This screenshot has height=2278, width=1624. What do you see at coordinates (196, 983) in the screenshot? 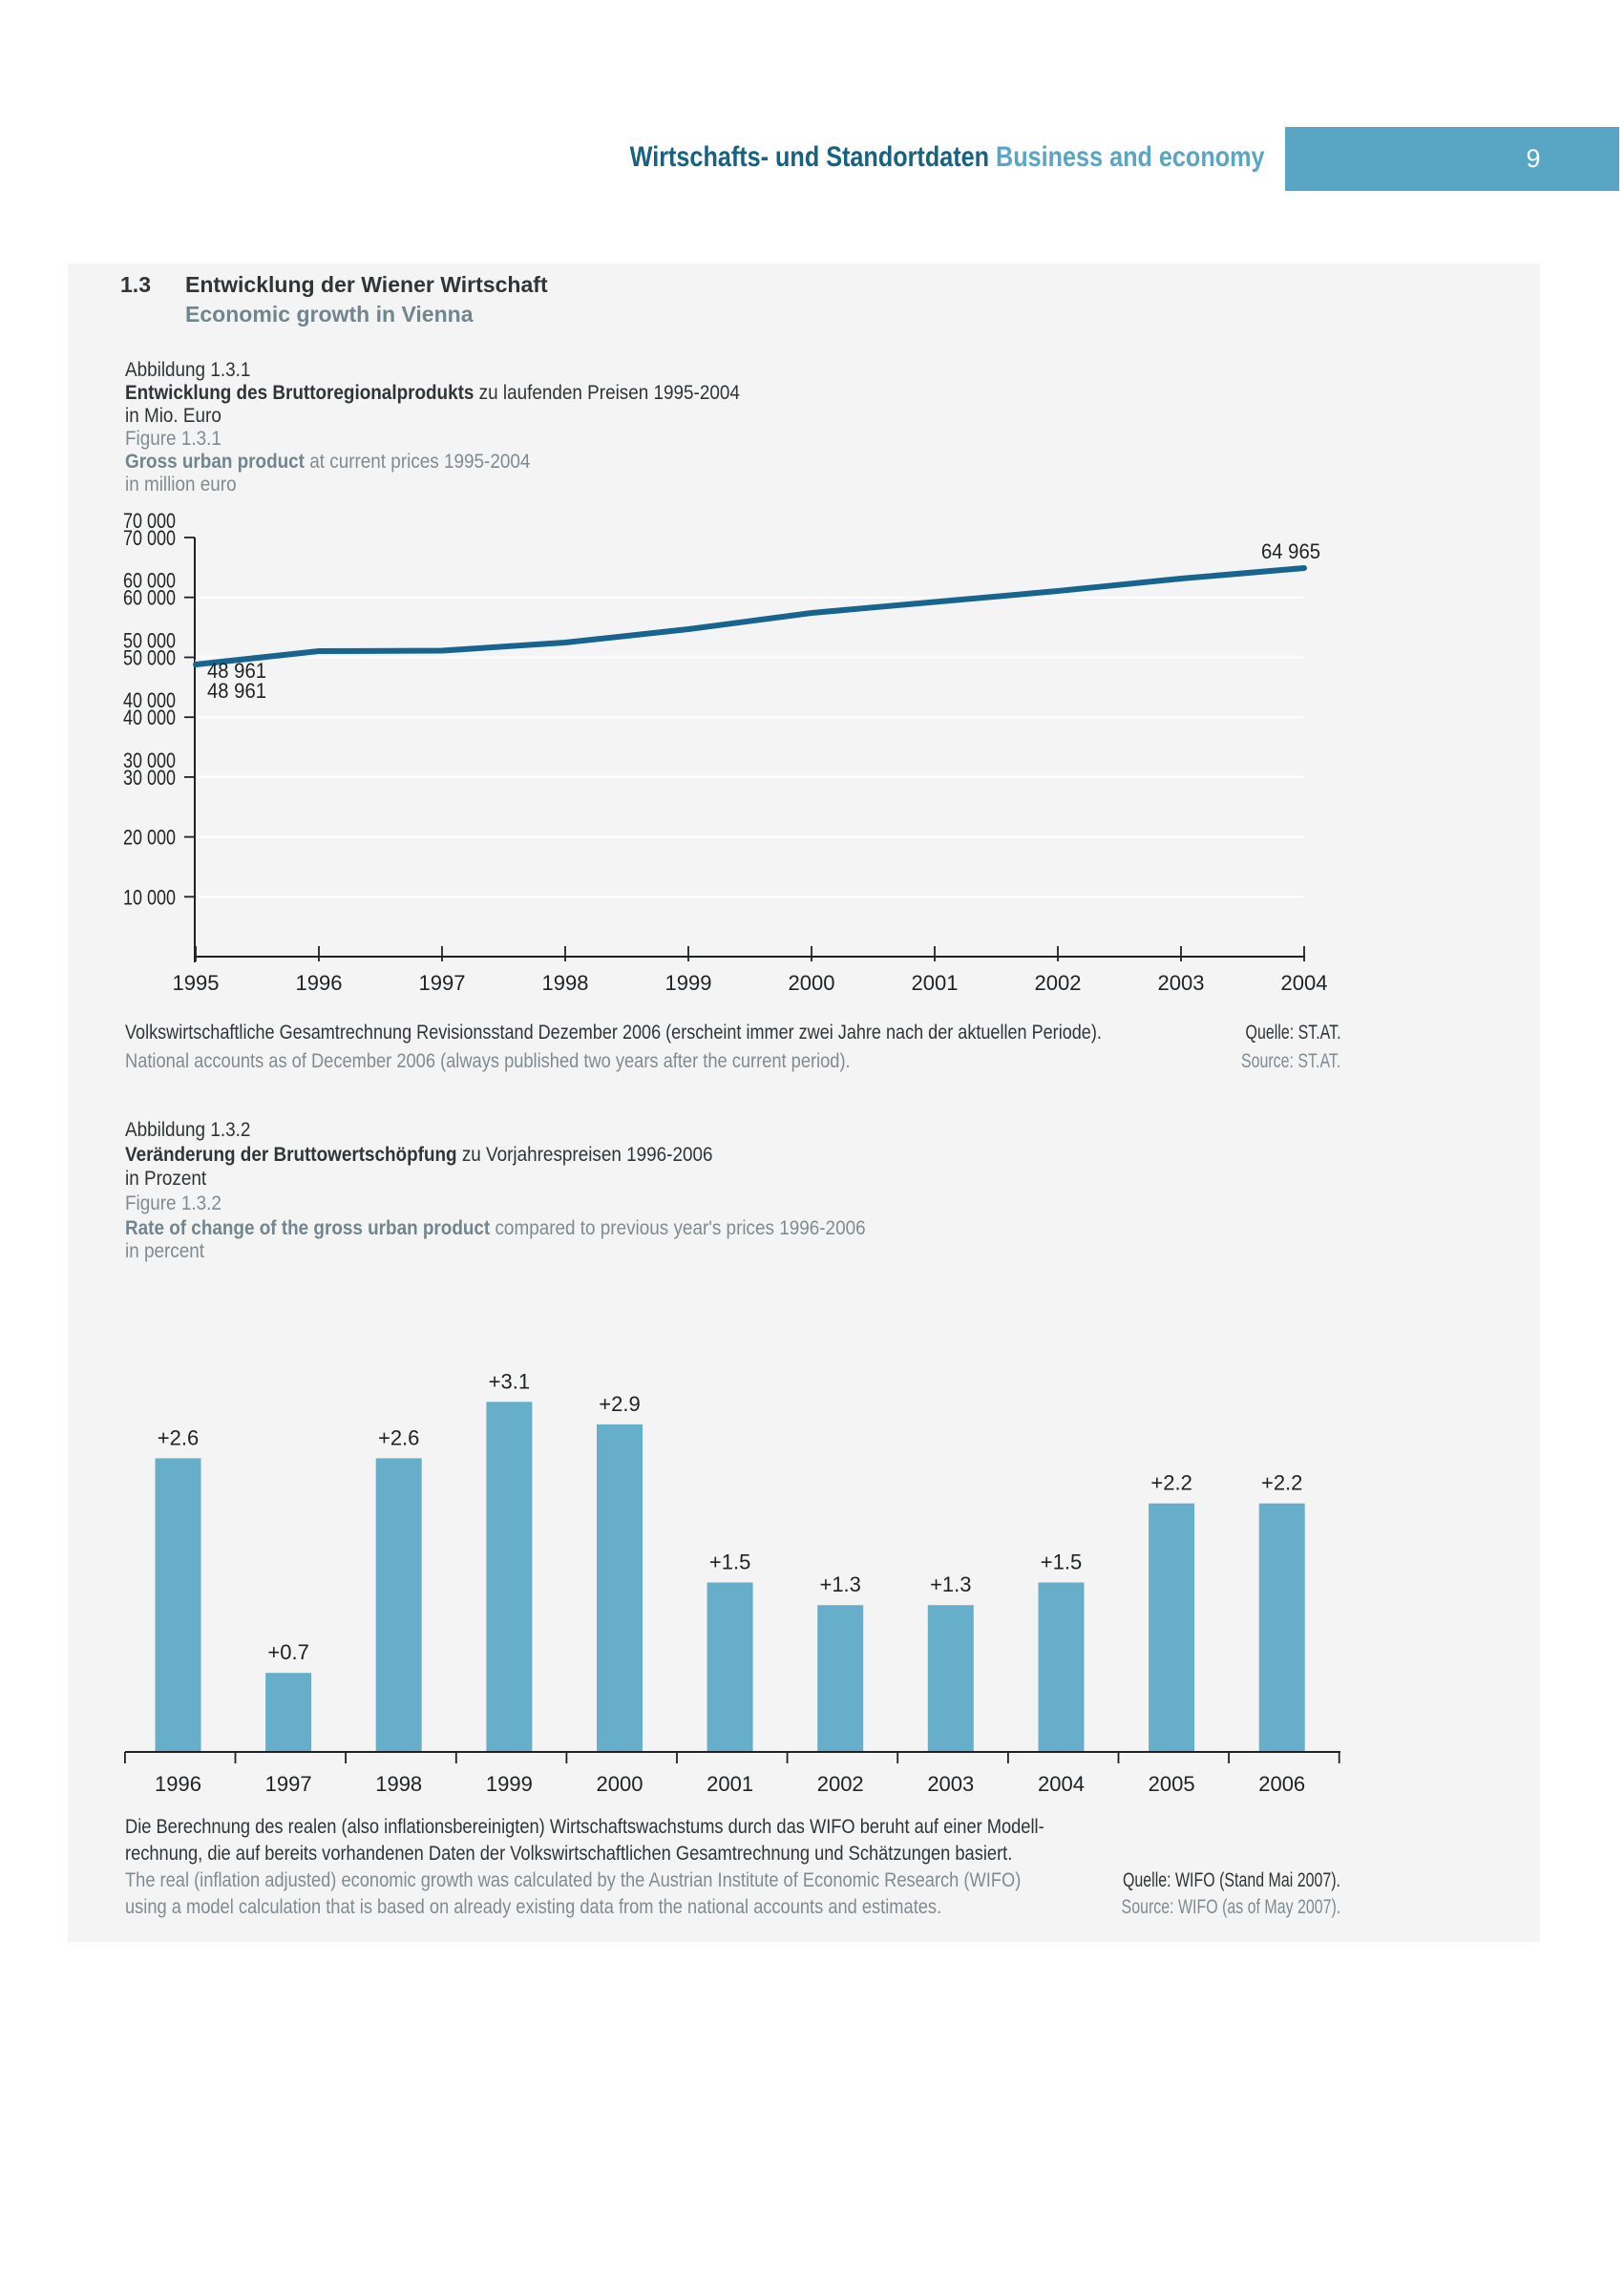
I see `svg-text: 1995` at bounding box center [196, 983].